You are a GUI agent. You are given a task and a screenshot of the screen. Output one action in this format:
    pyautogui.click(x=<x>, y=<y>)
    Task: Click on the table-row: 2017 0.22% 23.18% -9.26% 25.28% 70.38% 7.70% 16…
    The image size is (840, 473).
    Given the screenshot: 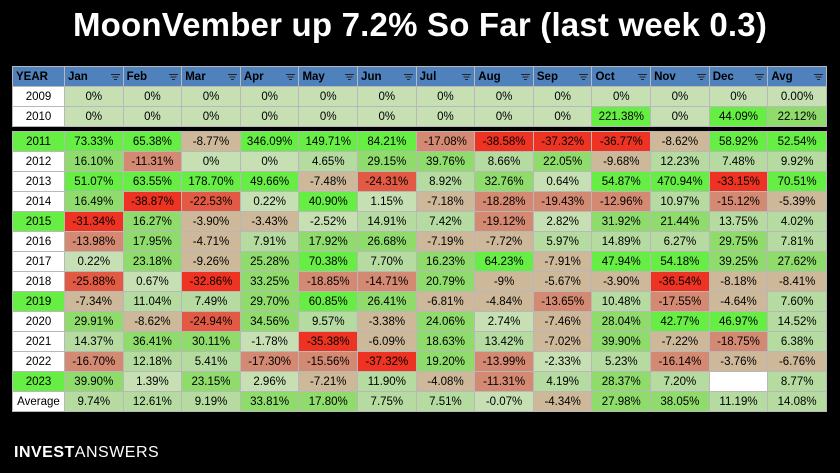 What is the action you would take?
    pyautogui.click(x=419, y=261)
    